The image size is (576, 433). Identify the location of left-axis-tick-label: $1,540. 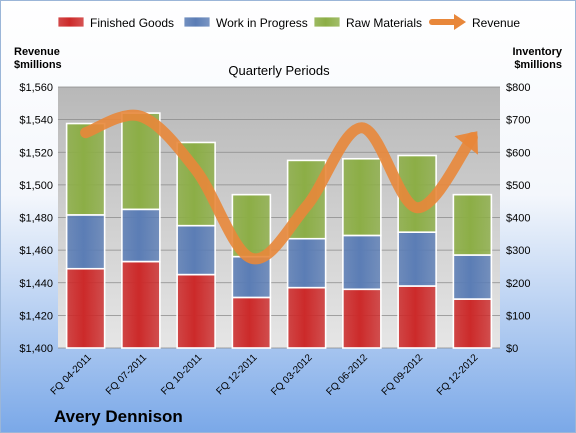
(36, 121).